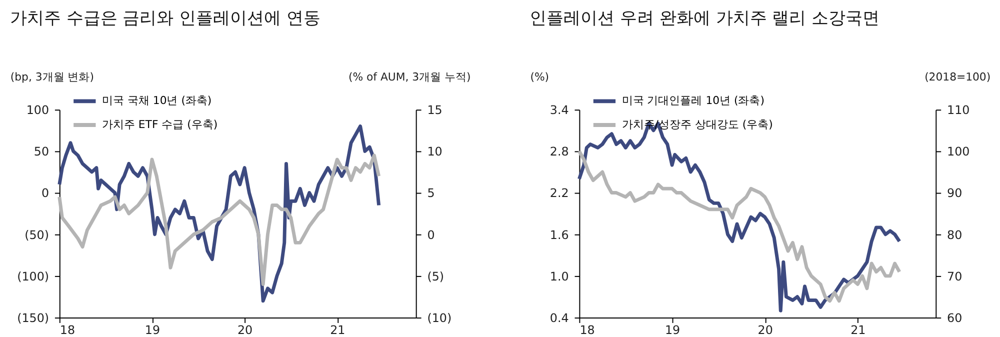  What do you see at coordinates (559, 110) in the screenshot?
I see `y-tick-label: 3.4` at bounding box center [559, 110].